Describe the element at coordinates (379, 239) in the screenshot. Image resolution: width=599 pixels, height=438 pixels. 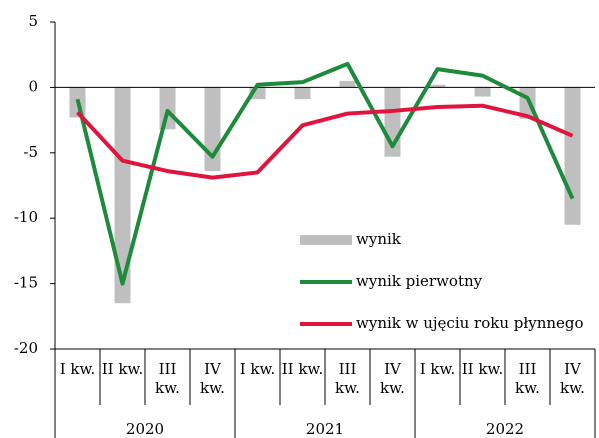
I see `legend-label: wynik` at that location.